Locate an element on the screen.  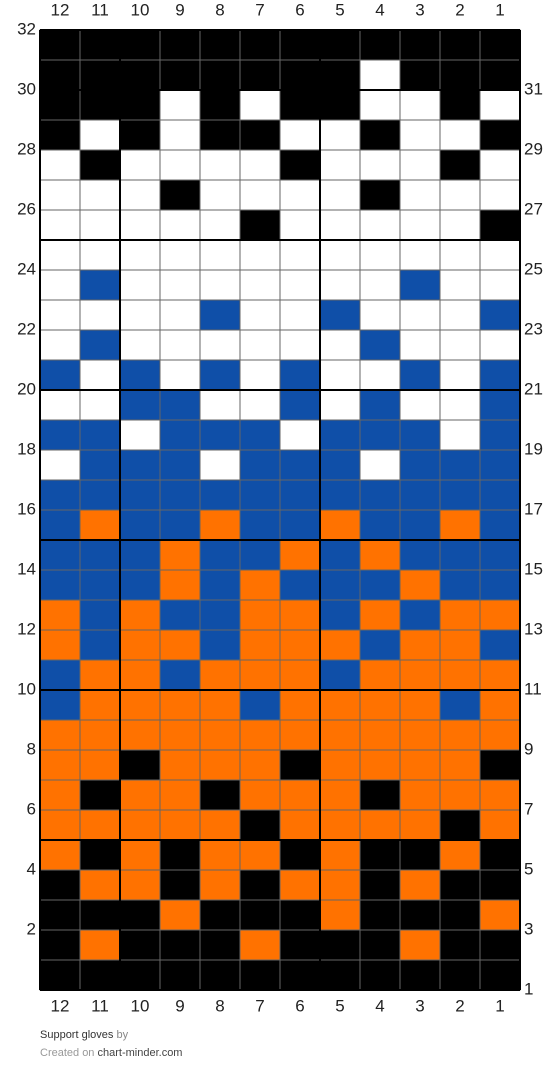
site: chart-minder.com is located at coordinates (140, 1053).